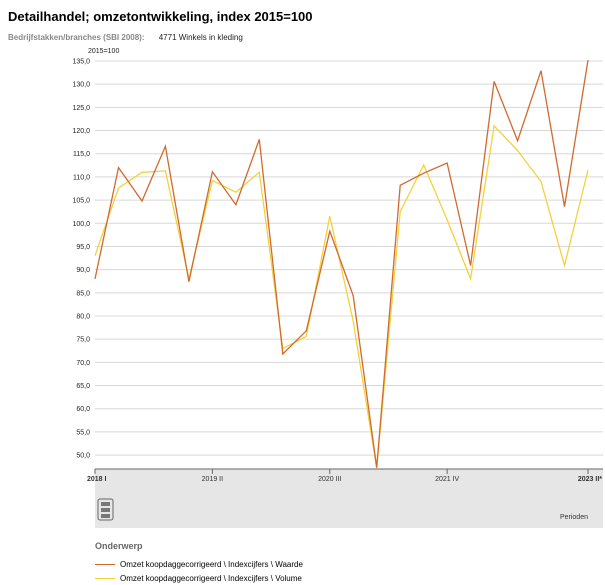  I want to click on y-tick-label: 50,0, so click(83, 456).